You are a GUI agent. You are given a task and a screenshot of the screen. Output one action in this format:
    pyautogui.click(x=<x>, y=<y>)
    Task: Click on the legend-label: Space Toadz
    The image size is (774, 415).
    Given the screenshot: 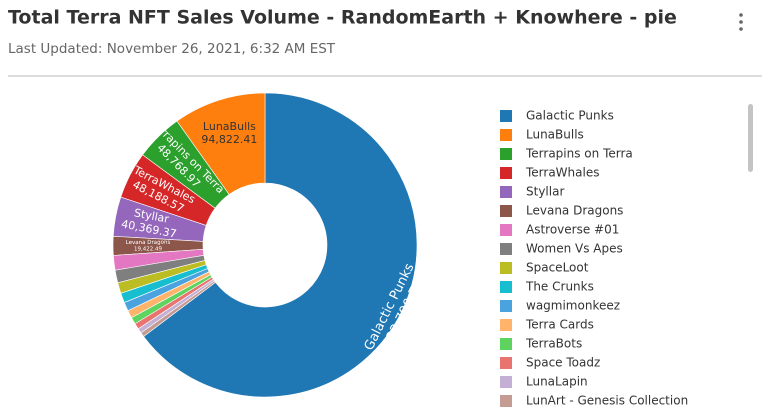 What is the action you would take?
    pyautogui.click(x=563, y=363)
    